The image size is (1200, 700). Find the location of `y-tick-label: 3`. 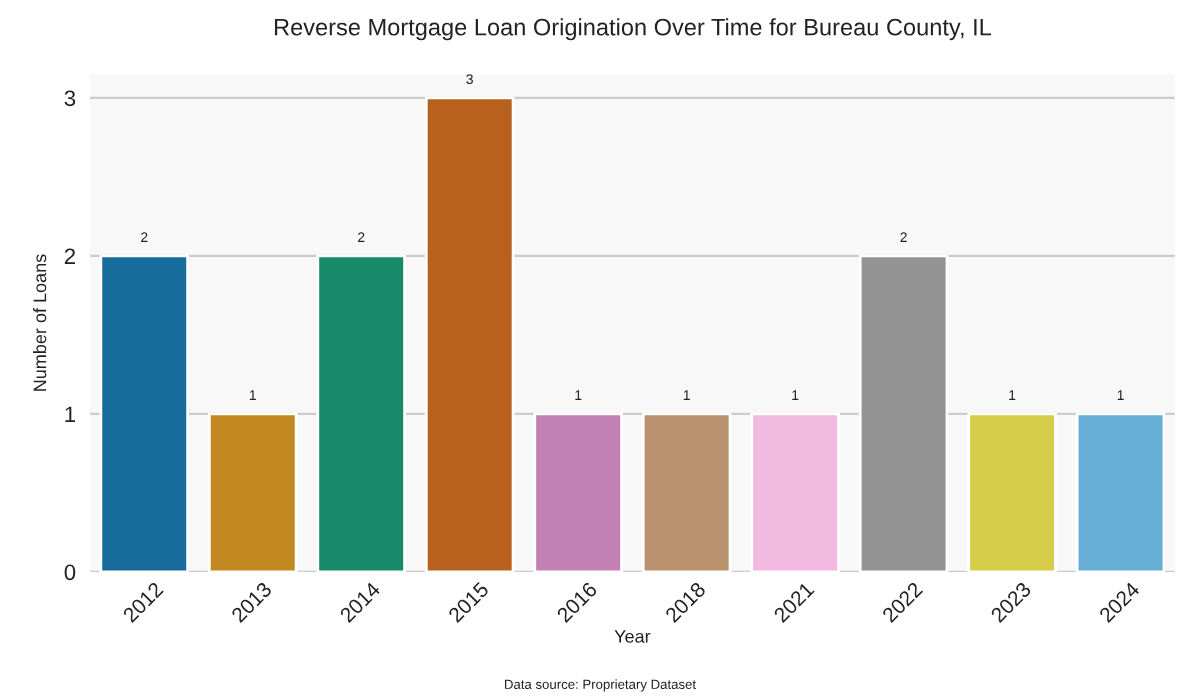

y-tick-label: 3 is located at coordinates (70, 98).